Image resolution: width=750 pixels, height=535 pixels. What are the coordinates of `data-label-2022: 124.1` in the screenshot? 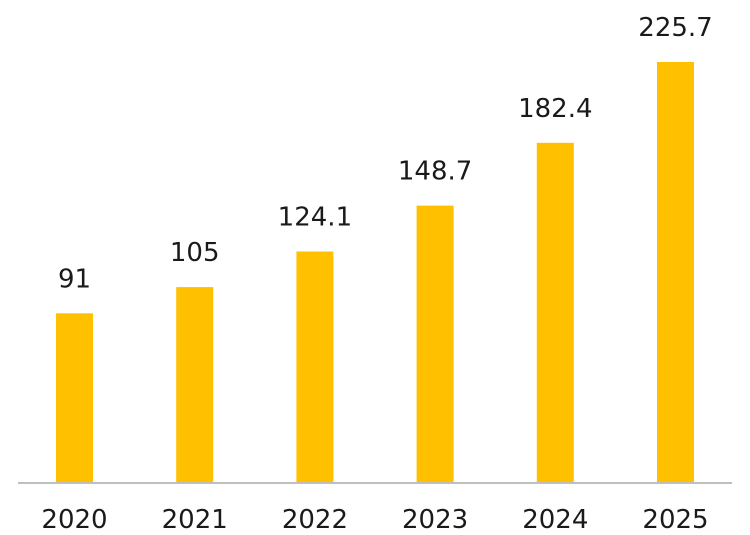 It's located at (315, 218).